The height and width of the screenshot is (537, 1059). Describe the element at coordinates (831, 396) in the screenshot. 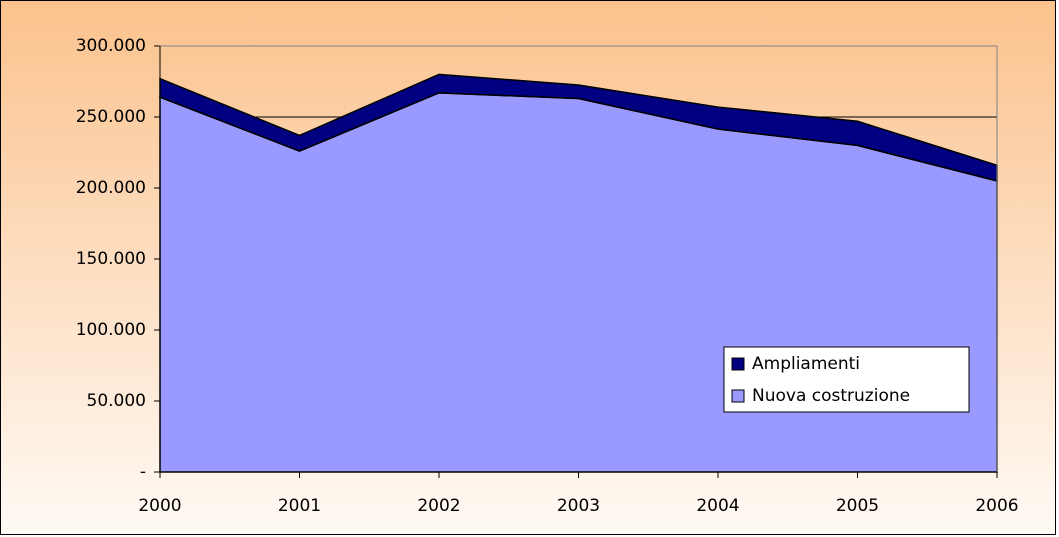

I see `legend-label: Nuova costruzione` at that location.